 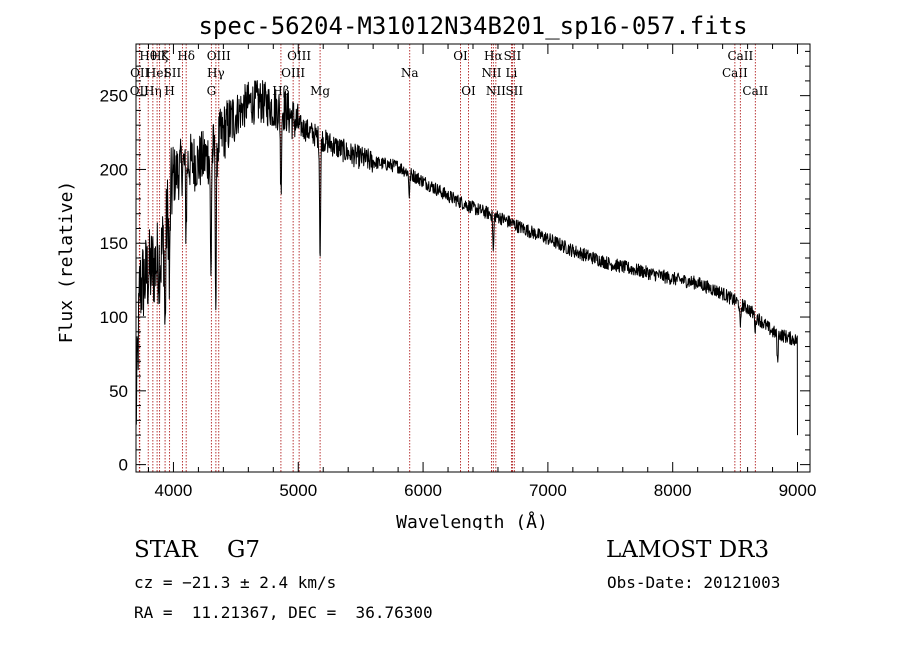 I want to click on line-marker-label: H, so click(x=169, y=91).